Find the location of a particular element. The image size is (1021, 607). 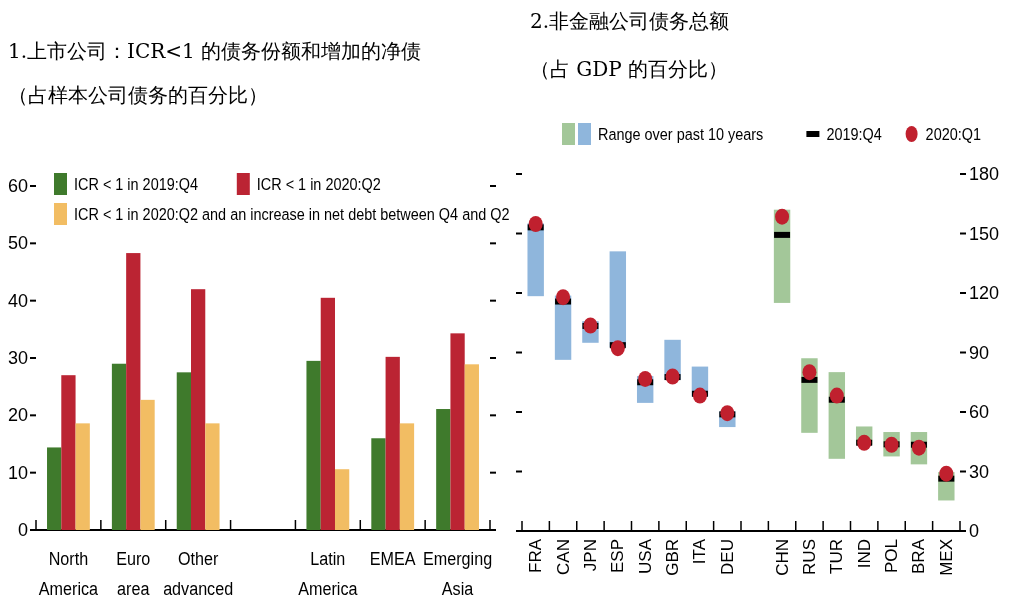

x-tick-label: CHN is located at coordinates (782, 557).